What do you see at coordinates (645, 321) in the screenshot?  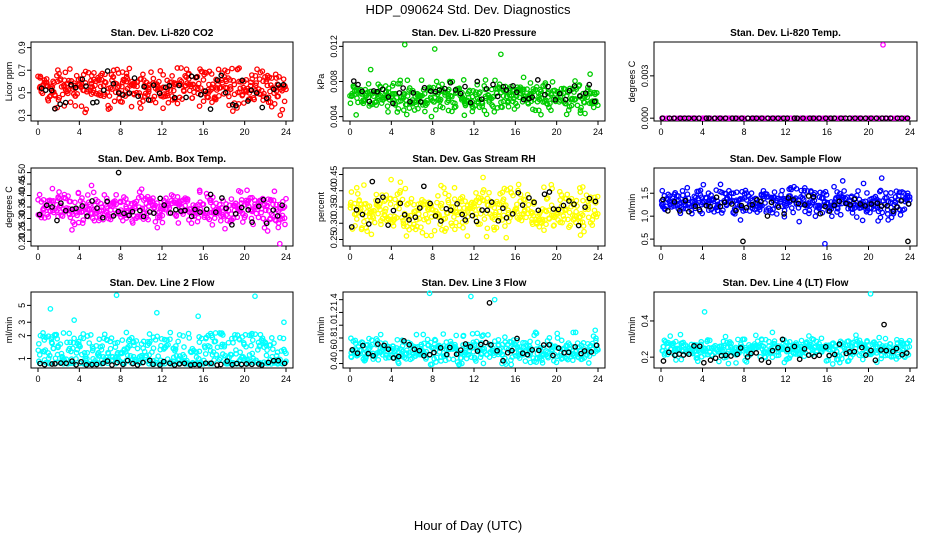 I see `y-tick-label: 0.4` at bounding box center [645, 321].